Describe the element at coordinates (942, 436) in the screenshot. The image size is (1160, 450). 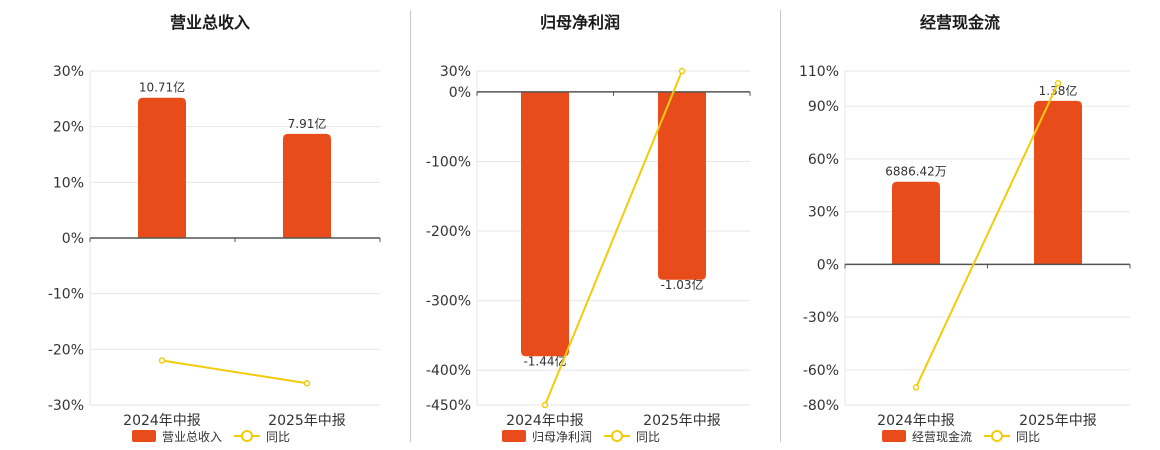
I see `legend-bar-label: 经营现金流` at that location.